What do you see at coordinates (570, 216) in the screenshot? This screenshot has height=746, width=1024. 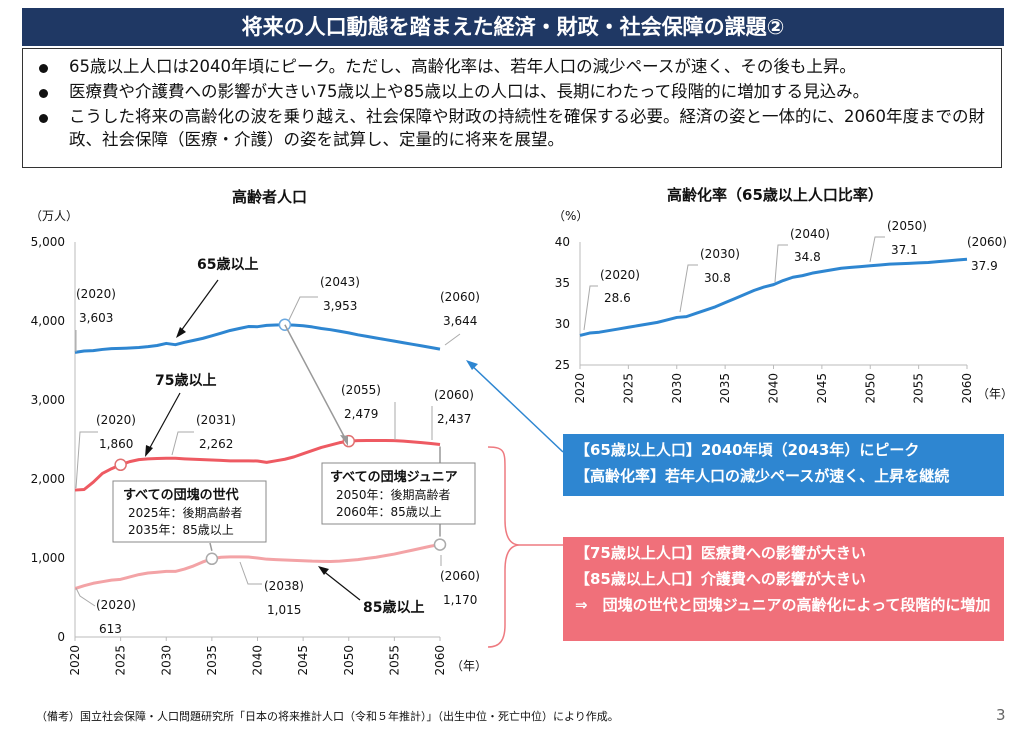 I see `right-y-axis-unit: （%）` at bounding box center [570, 216].